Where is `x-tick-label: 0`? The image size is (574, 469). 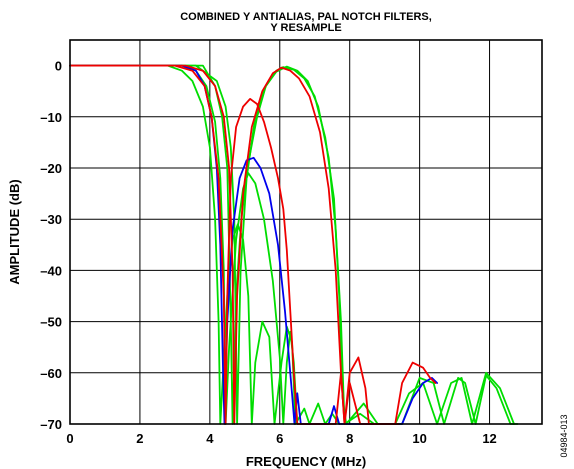 x-tick-label: 0 is located at coordinates (69, 438).